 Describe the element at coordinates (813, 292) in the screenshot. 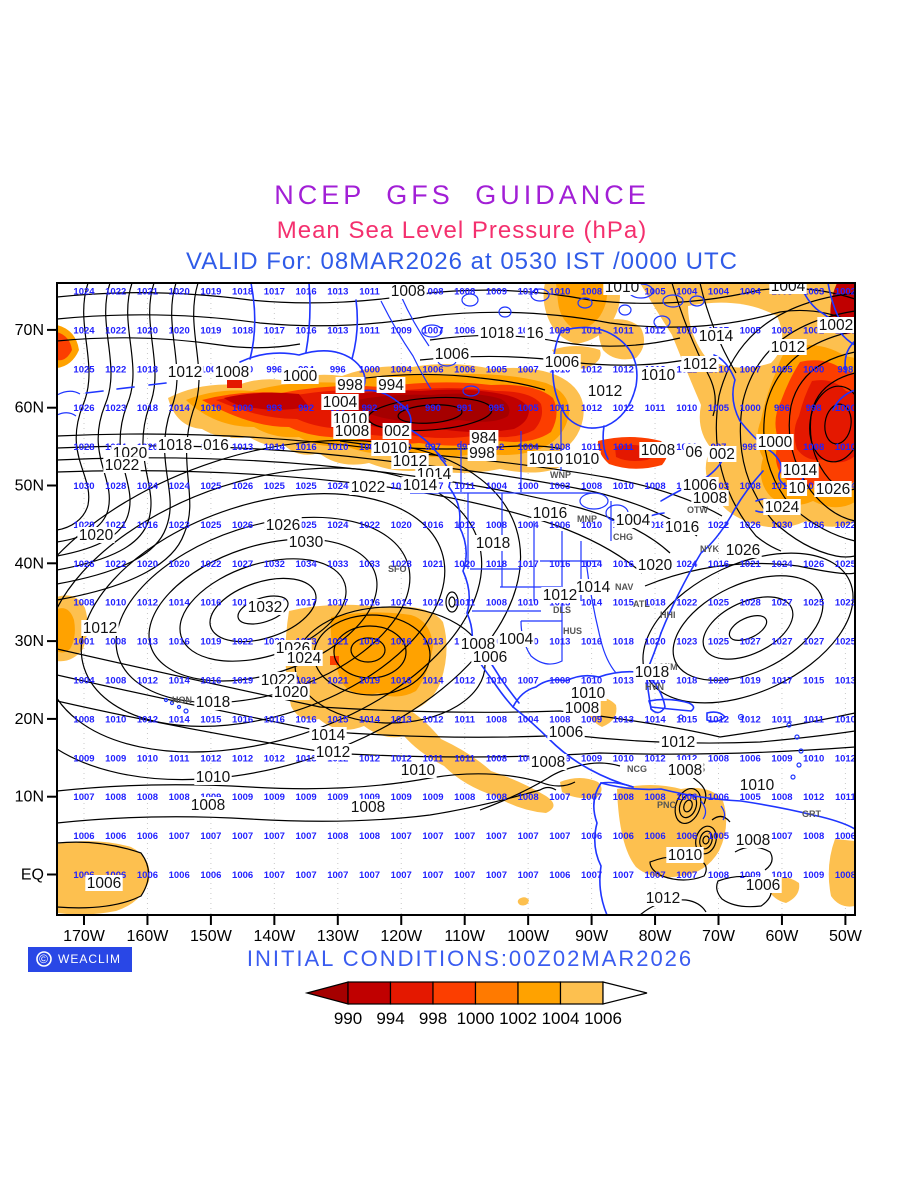

I see `grid-value: 1003` at that location.